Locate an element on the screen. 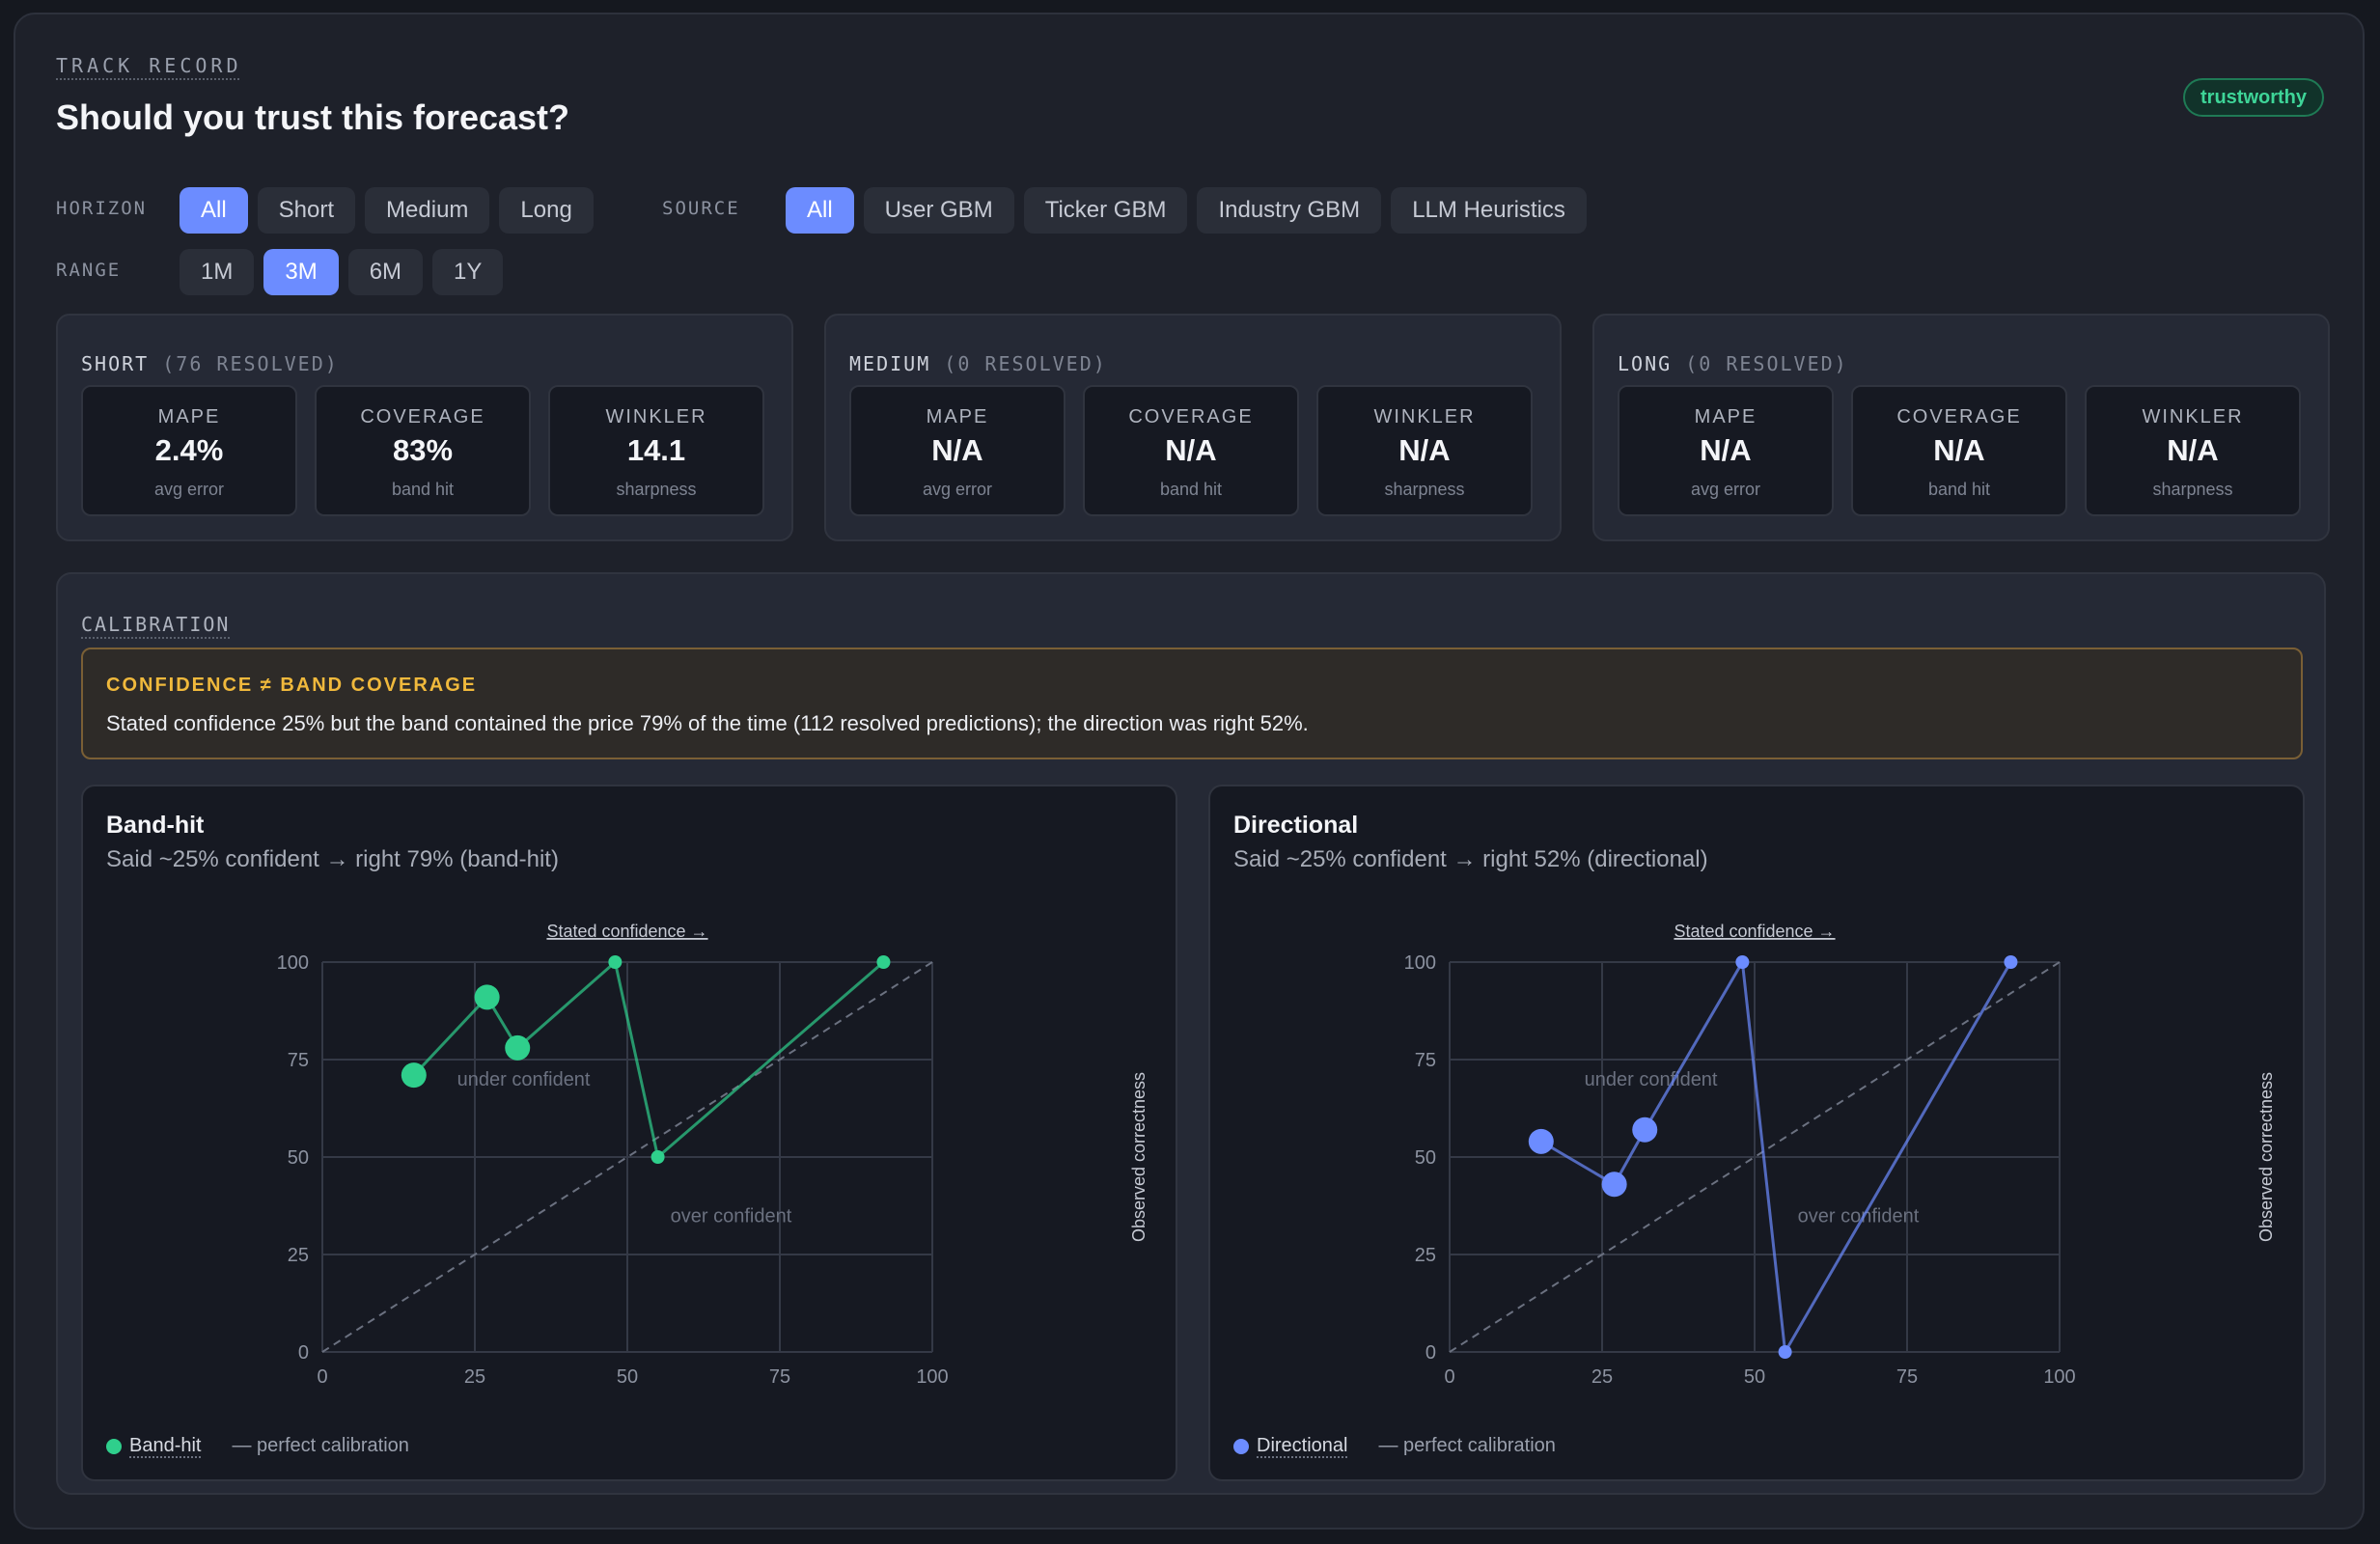  range-filter-label: RANGE is located at coordinates (89, 270).